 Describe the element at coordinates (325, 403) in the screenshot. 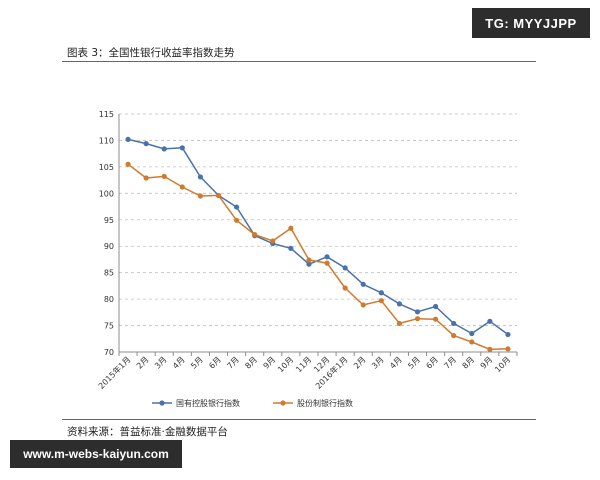

I see `legend-label-2: 股份制银行指数` at that location.